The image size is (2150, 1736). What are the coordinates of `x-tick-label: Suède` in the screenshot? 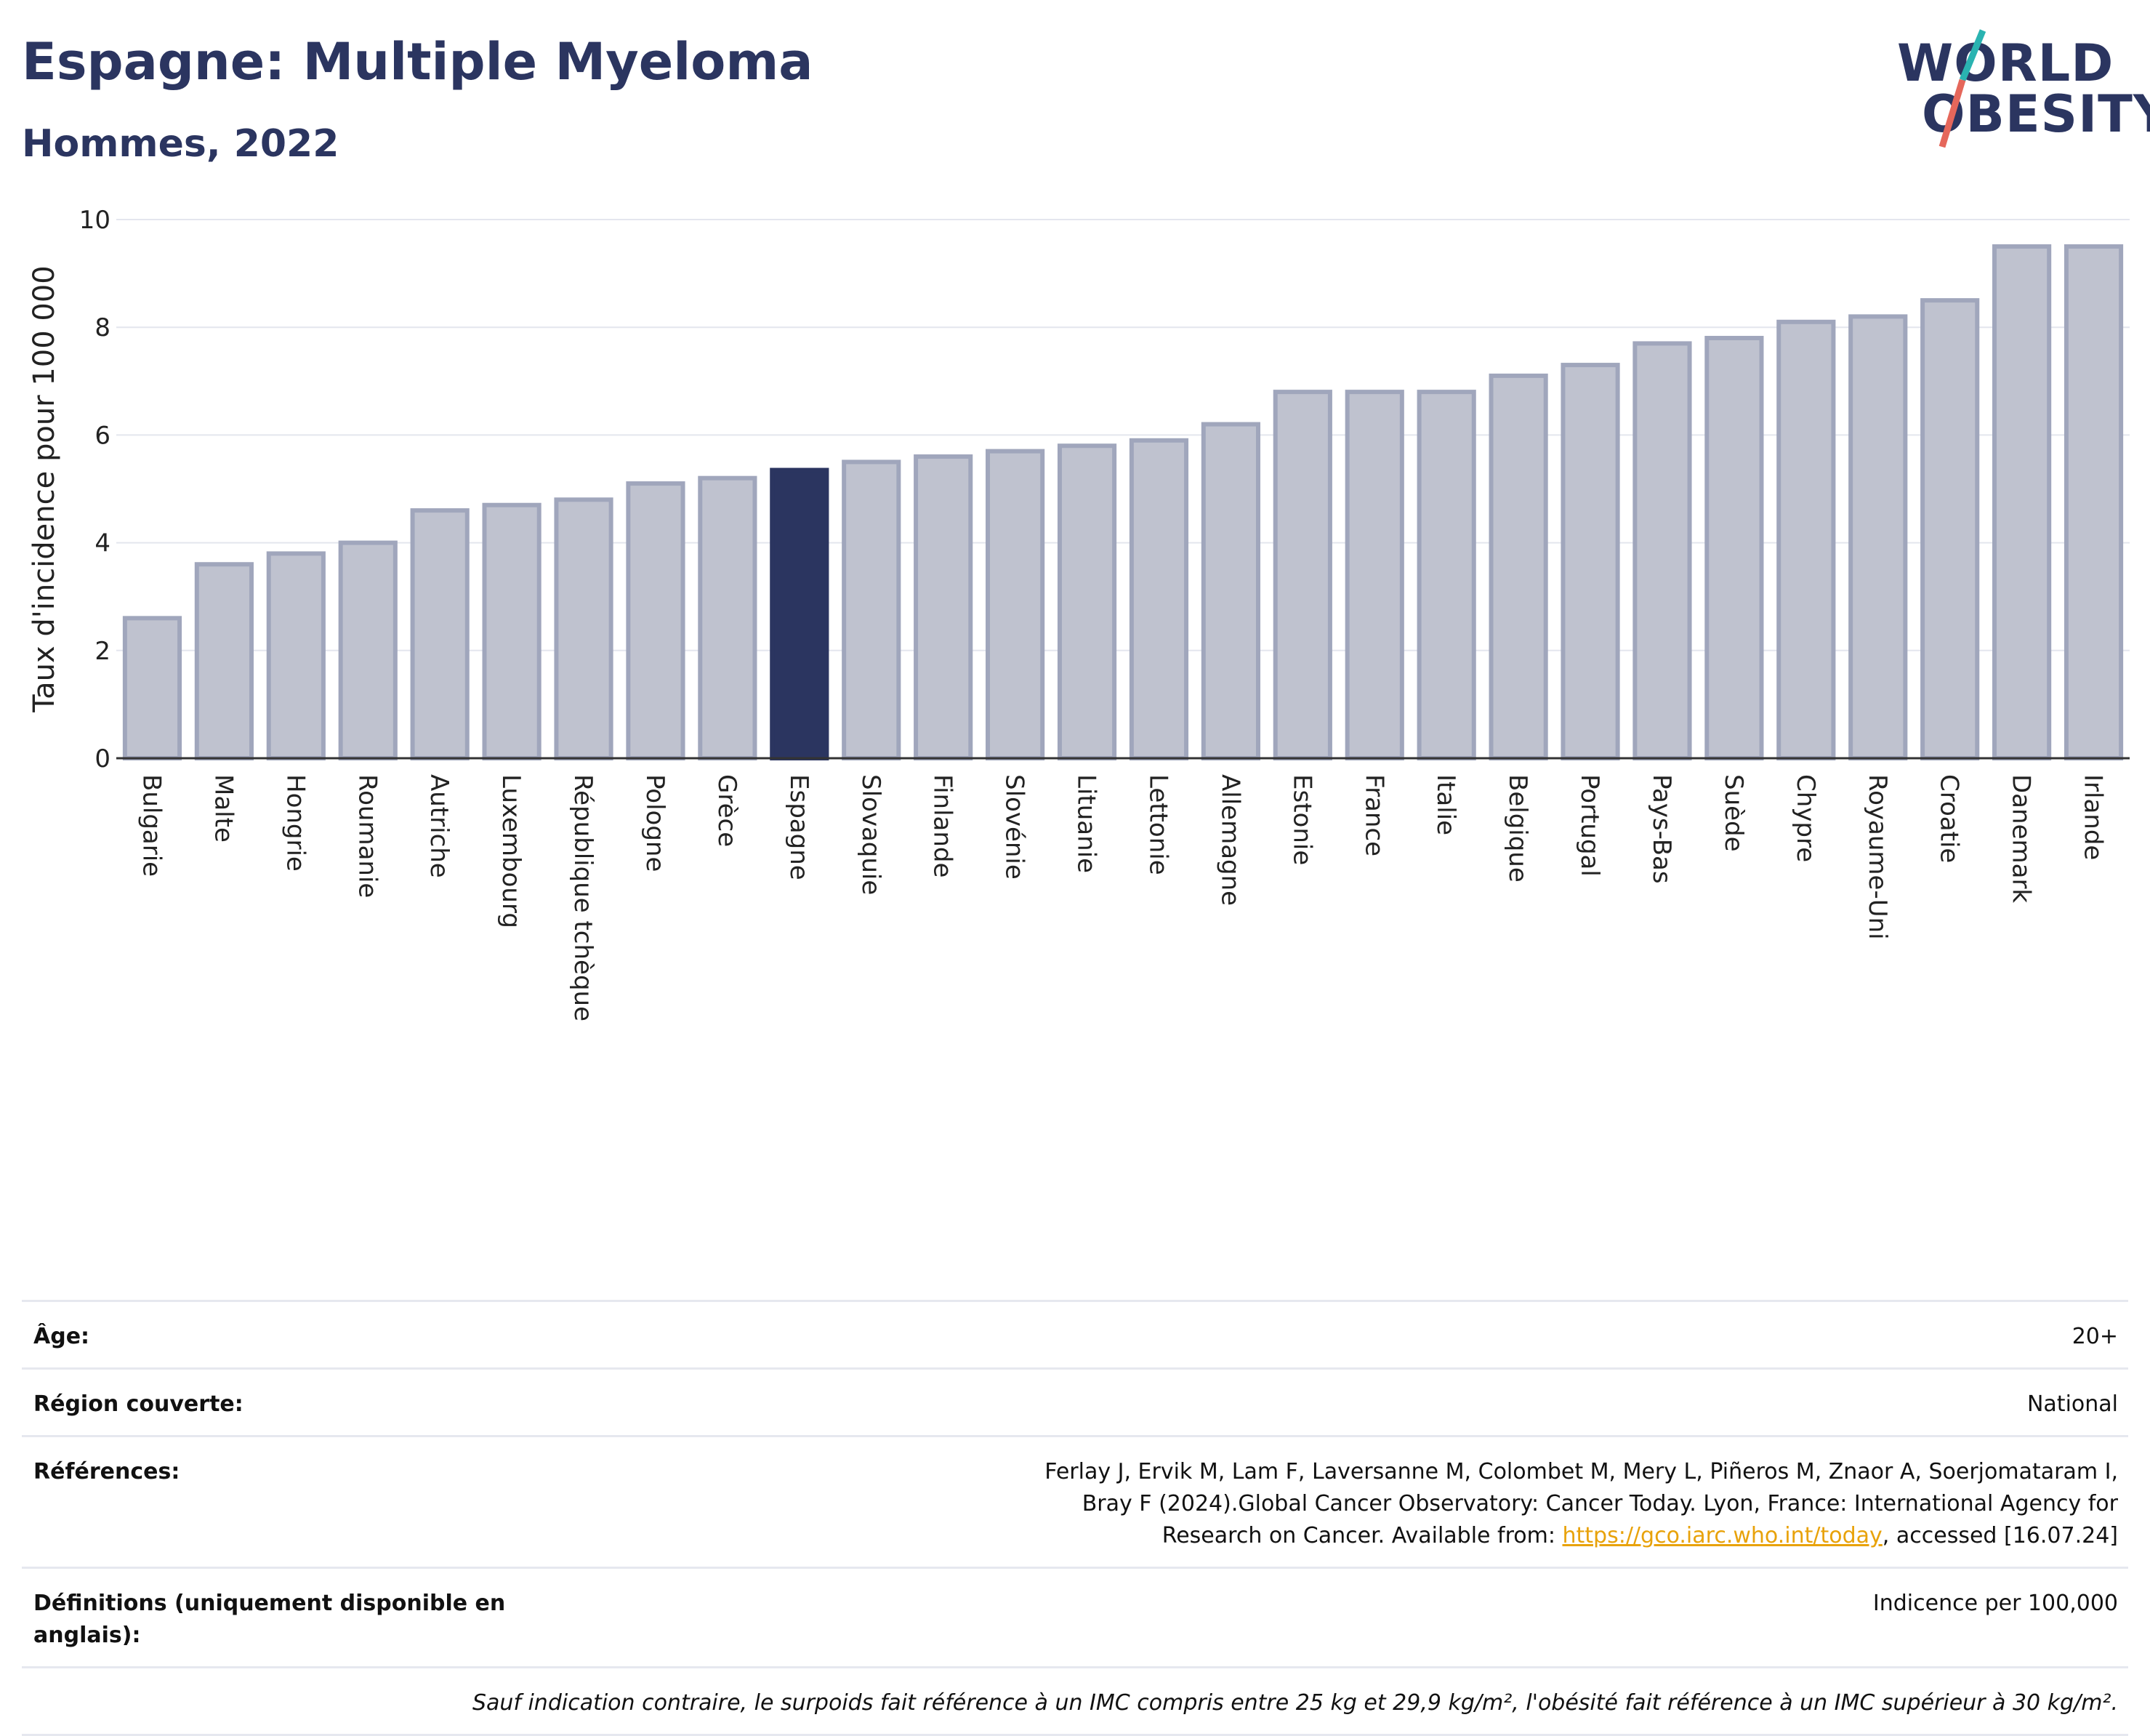 It's located at (1733, 813).